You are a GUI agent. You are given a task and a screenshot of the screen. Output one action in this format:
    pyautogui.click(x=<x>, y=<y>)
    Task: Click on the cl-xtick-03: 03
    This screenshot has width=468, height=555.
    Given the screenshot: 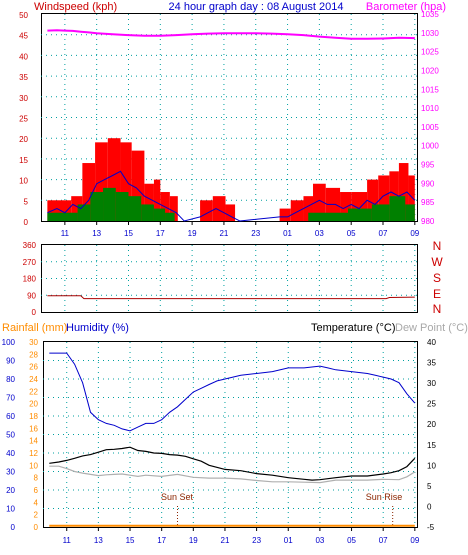 What is the action you would take?
    pyautogui.click(x=319, y=540)
    